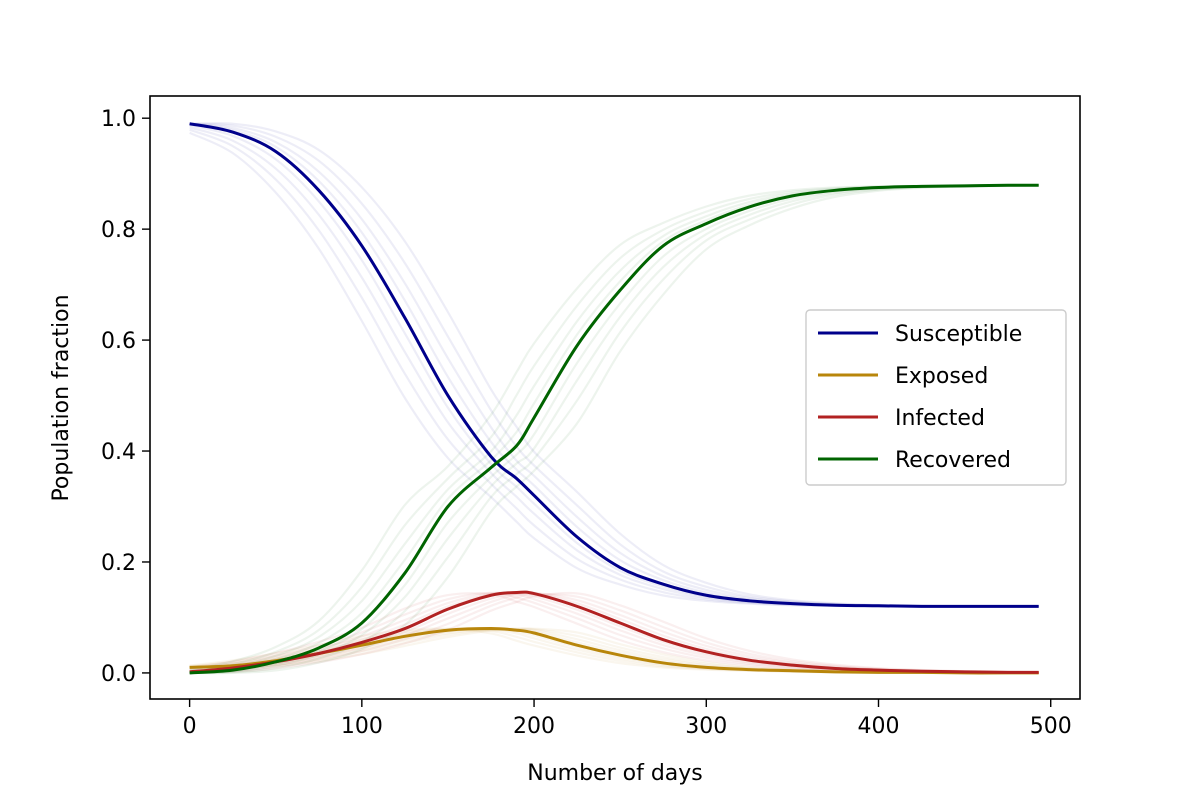 This screenshot has width=1200, height=800. What do you see at coordinates (118, 230) in the screenshot?
I see `y-tick-label: 0.8` at bounding box center [118, 230].